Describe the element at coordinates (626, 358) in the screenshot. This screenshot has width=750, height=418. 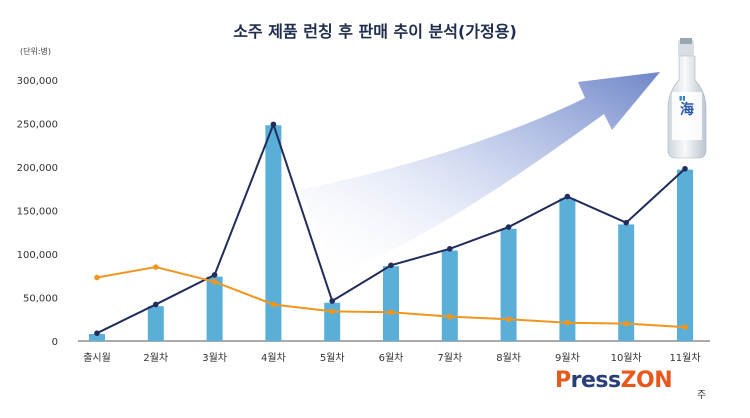
I see `x-tick-label: 10월차` at that location.